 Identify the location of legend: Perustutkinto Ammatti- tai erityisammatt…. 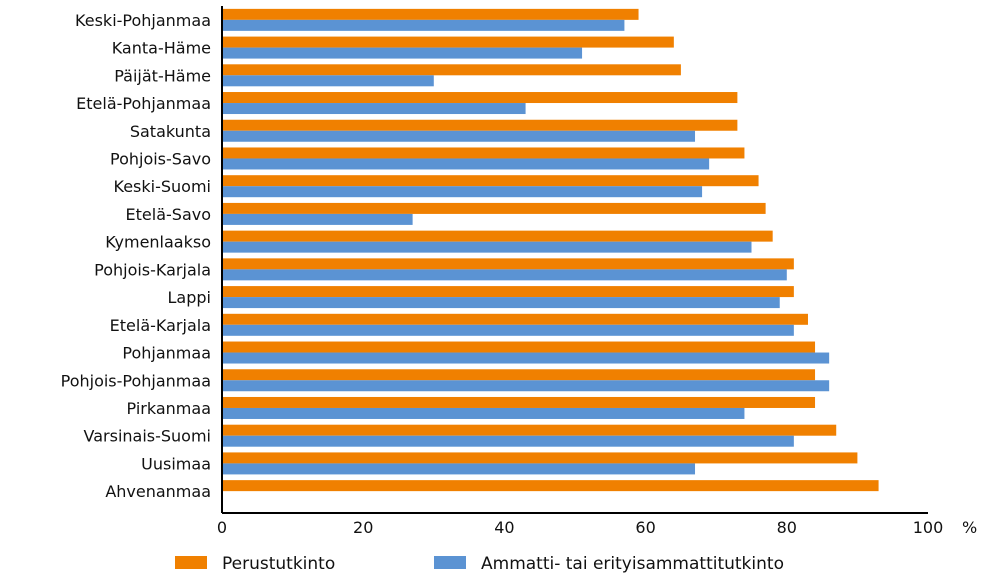
(479, 564).